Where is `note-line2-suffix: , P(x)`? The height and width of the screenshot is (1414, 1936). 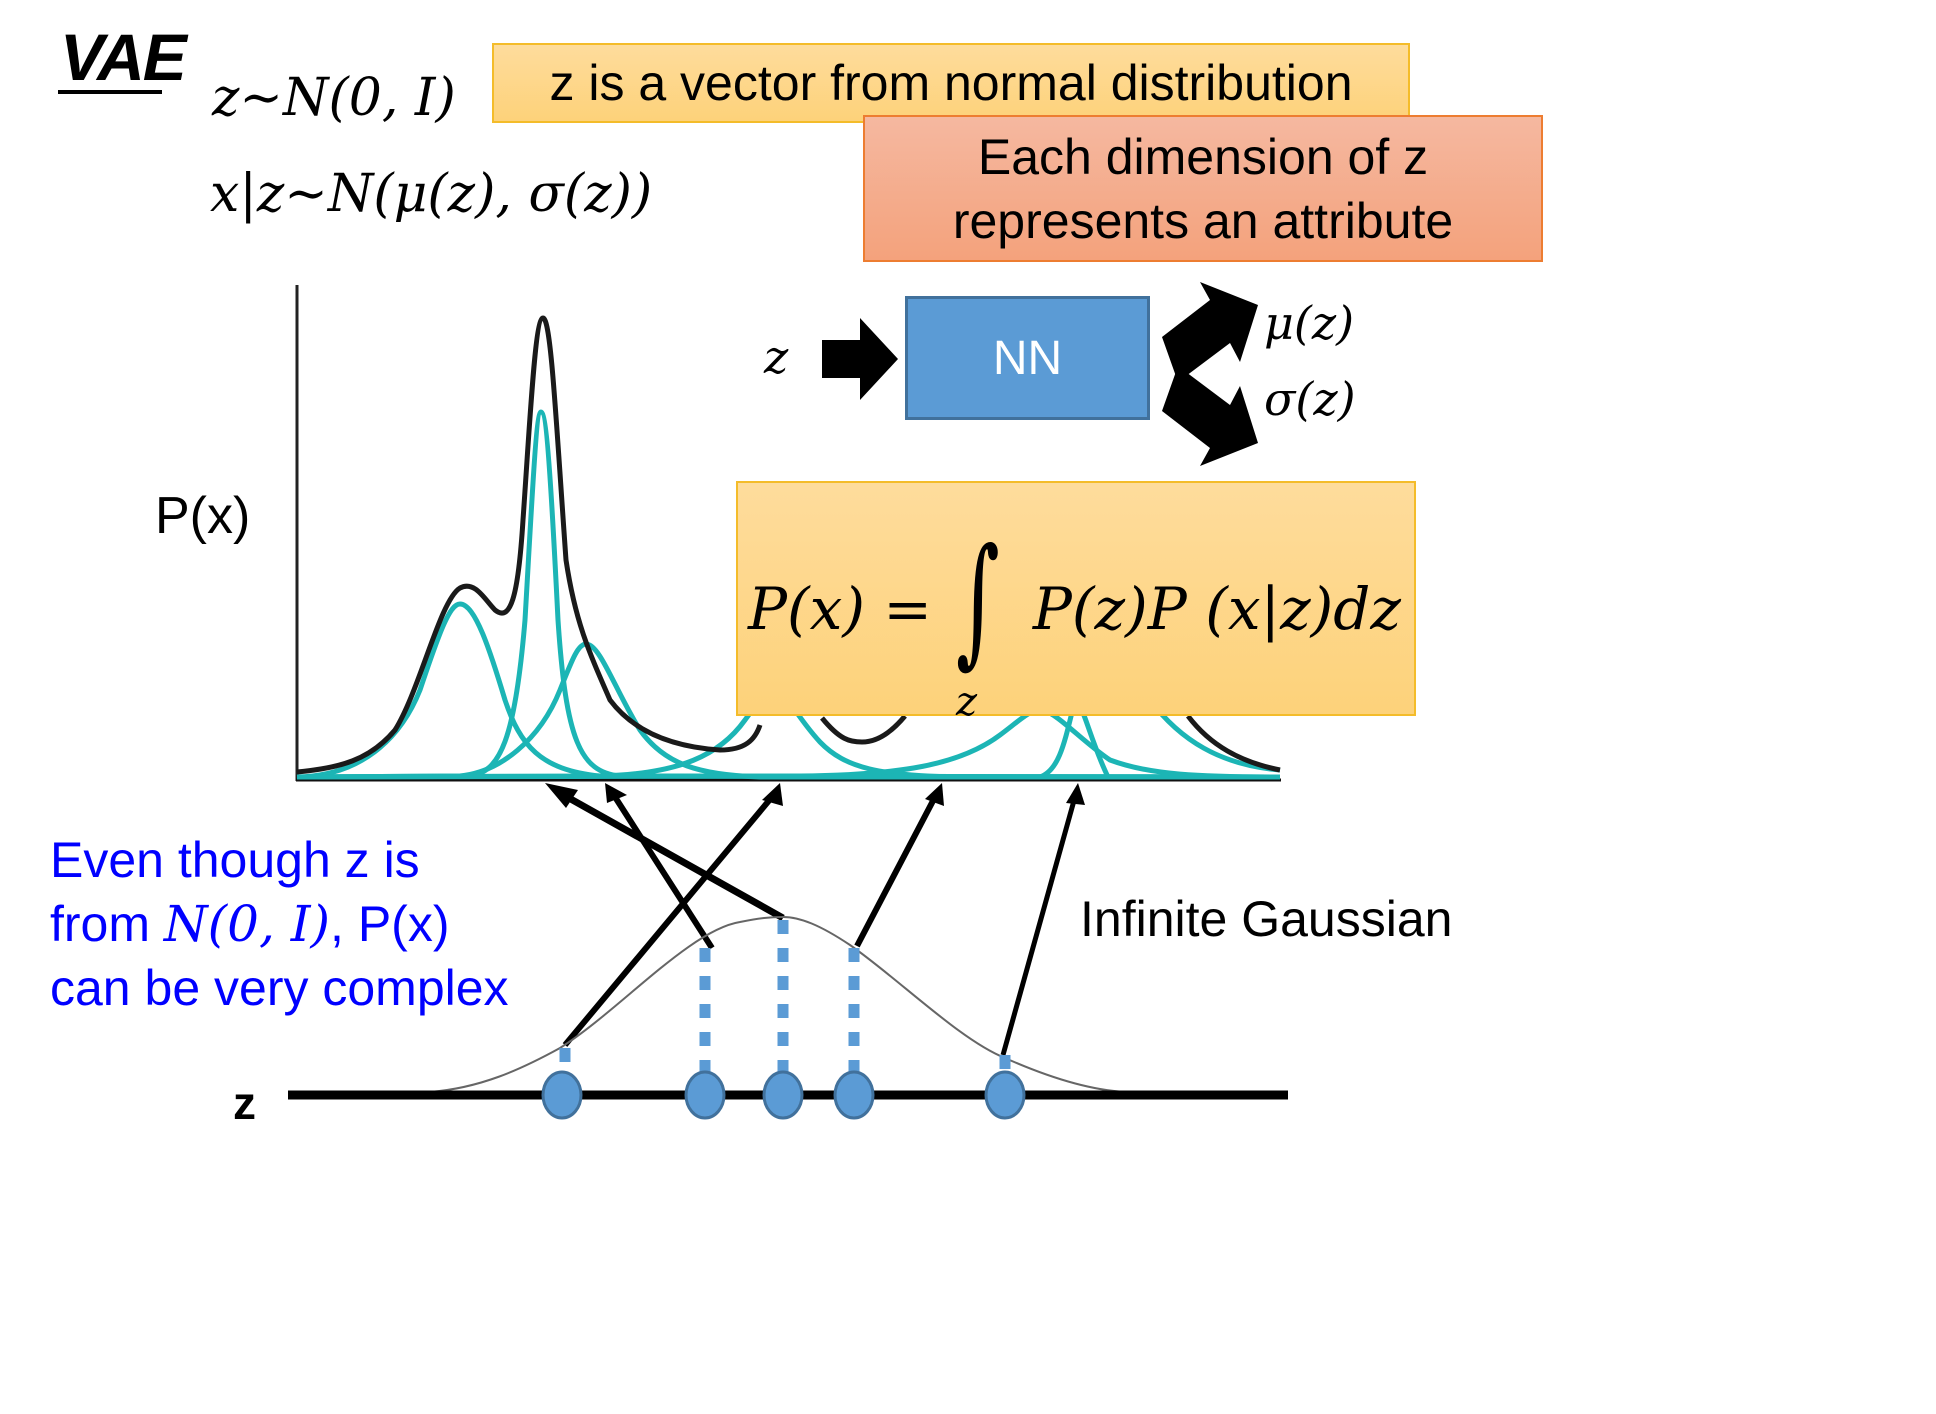 note-line2-suffix: , P(x) is located at coordinates (390, 924).